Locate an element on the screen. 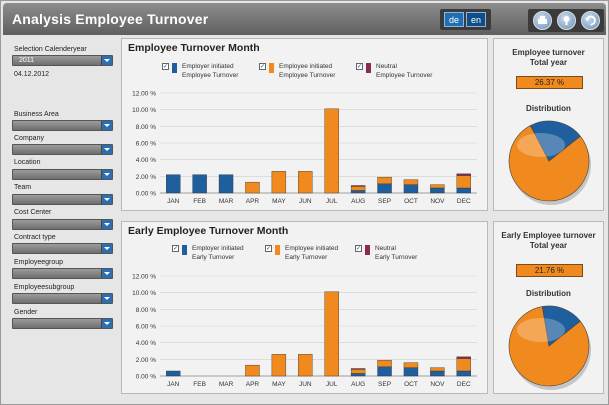  x-tick-label: NOV is located at coordinates (437, 384).